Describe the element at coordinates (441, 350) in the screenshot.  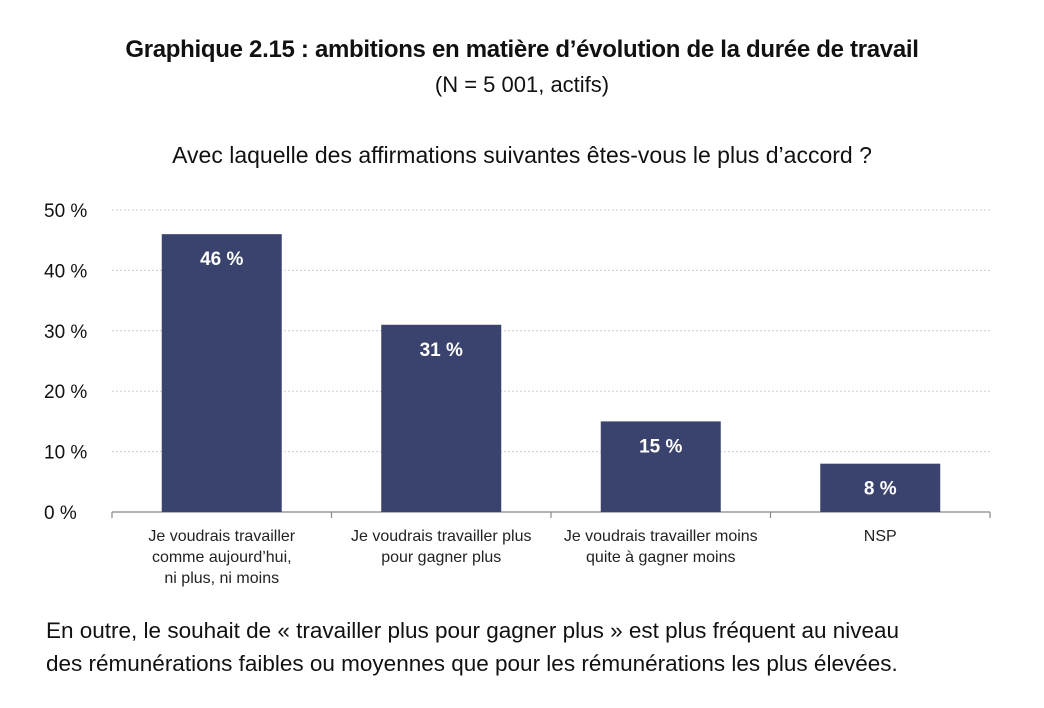
I see `data-label: 31 %` at that location.